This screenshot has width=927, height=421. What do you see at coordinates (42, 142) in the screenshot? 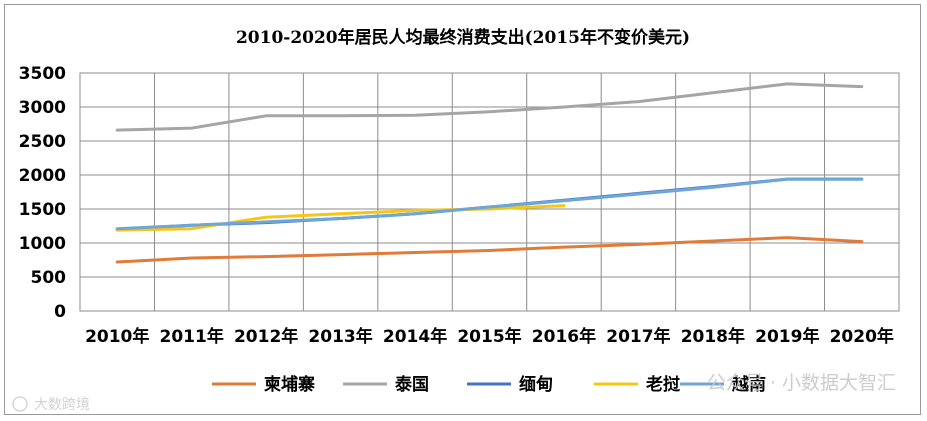
I see `y-tick-label: 2500` at bounding box center [42, 142].